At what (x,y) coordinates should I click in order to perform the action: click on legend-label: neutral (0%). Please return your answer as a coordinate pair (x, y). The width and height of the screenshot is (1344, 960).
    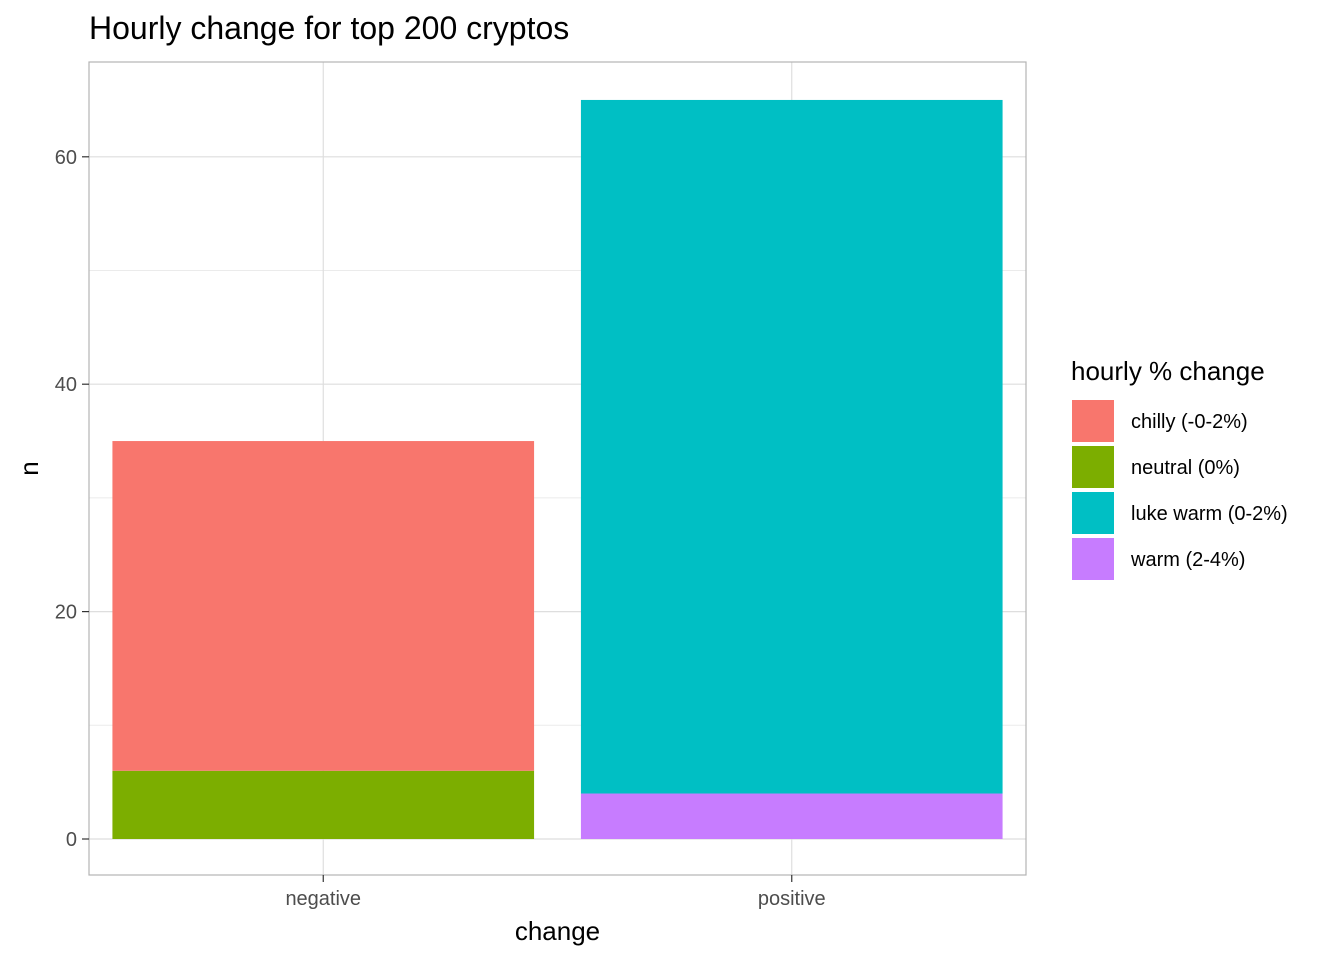
    Looking at the image, I should click on (1185, 468).